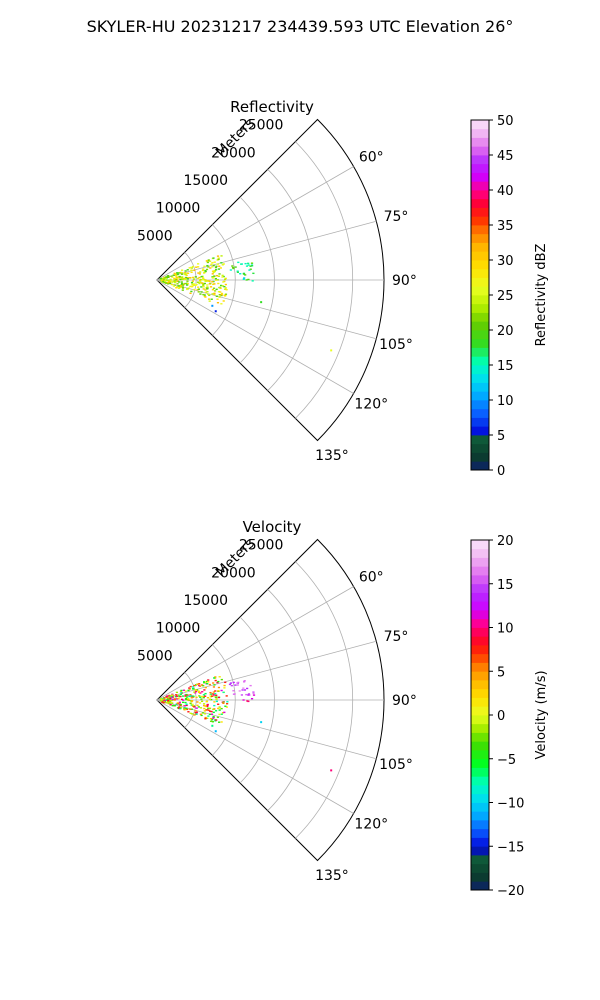 The height and width of the screenshot is (1000, 600). Describe the element at coordinates (371, 577) in the screenshot. I see `velocity-azimuth-tick-label: 60°` at that location.